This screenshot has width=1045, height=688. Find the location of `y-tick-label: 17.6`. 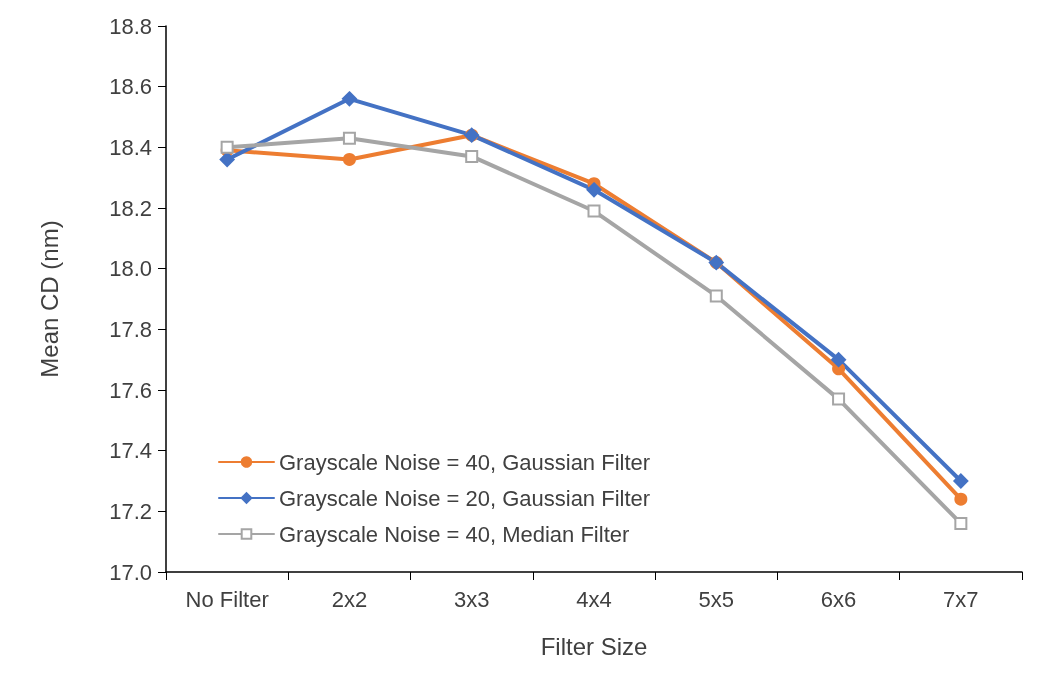

y-tick-label: 17.6 is located at coordinates (130, 390).